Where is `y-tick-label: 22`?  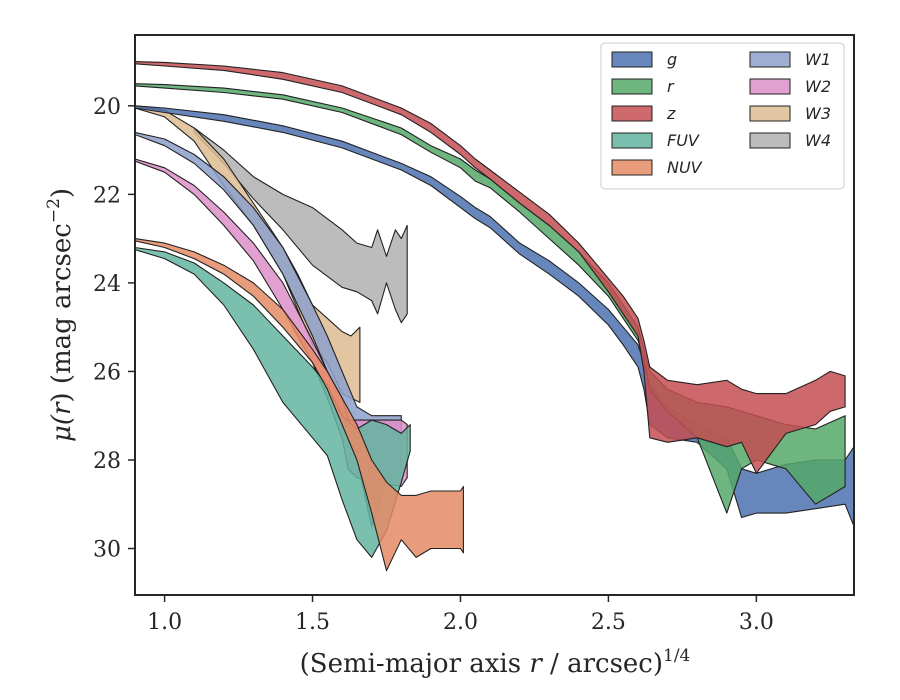
y-tick-label: 22 is located at coordinates (107, 195).